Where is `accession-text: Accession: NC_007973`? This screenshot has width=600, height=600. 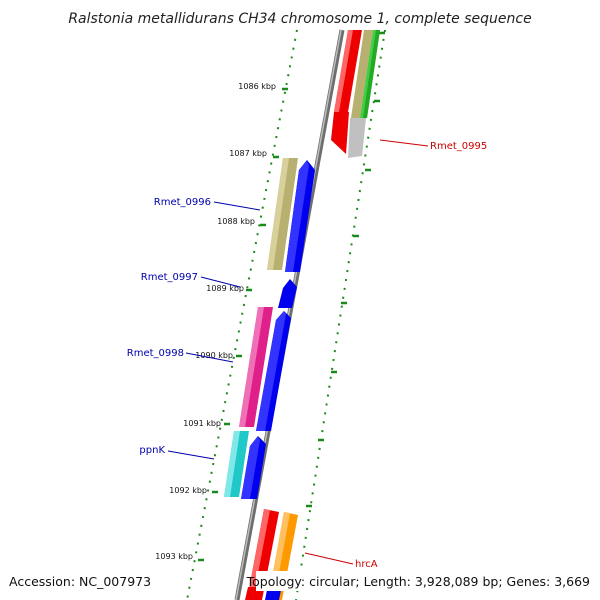
accession-text: Accession: NC_007973 is located at coordinates (80, 581).